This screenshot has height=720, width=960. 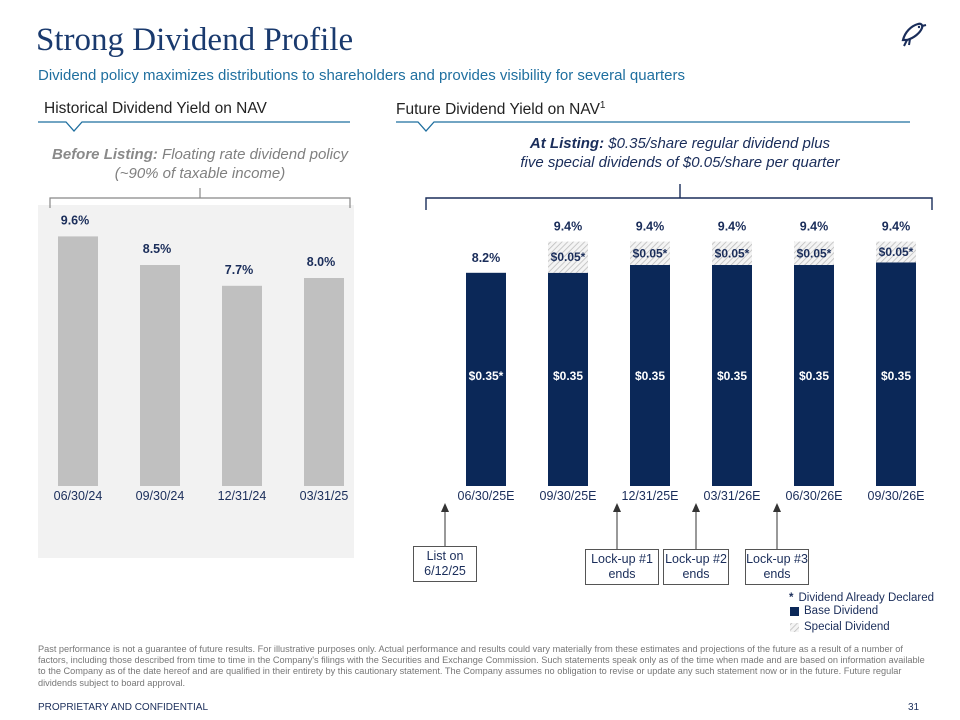 I want to click on future-heading-footnote: 1, so click(x=602, y=105).